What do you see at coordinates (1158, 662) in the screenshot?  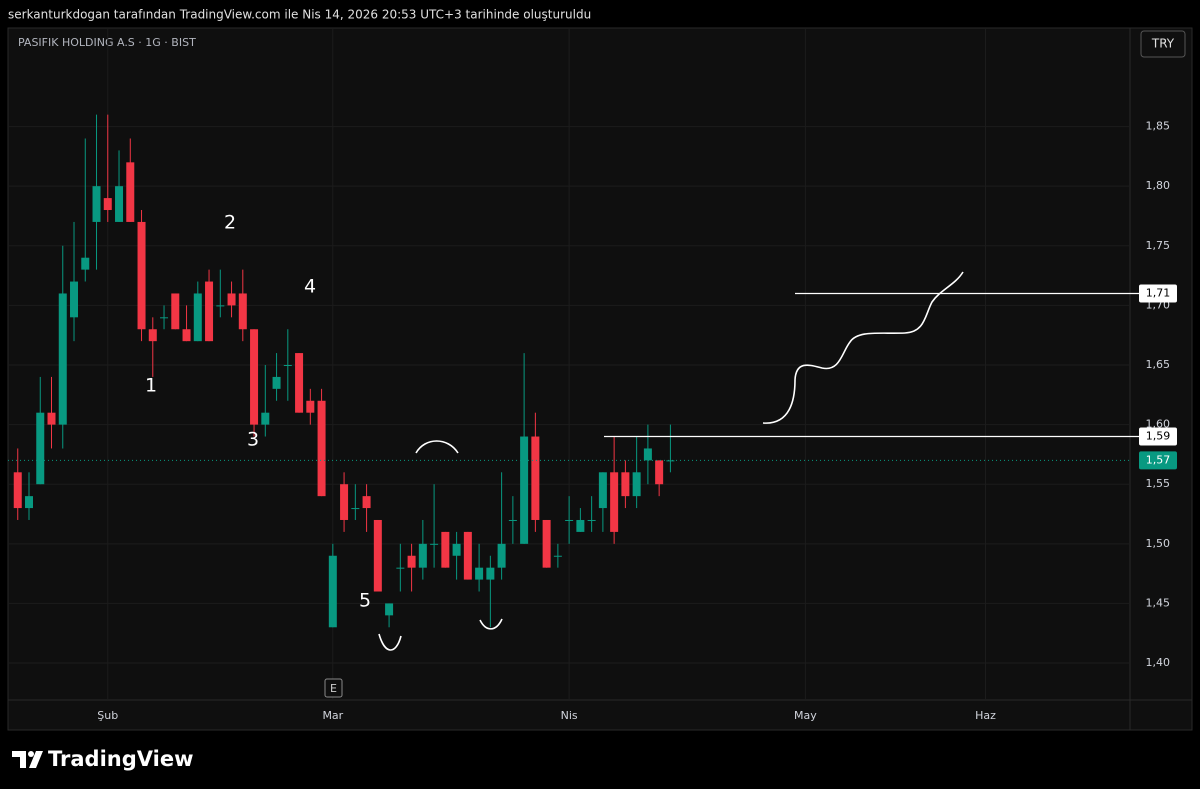 I see `y-tick-label: 1,40` at bounding box center [1158, 662].